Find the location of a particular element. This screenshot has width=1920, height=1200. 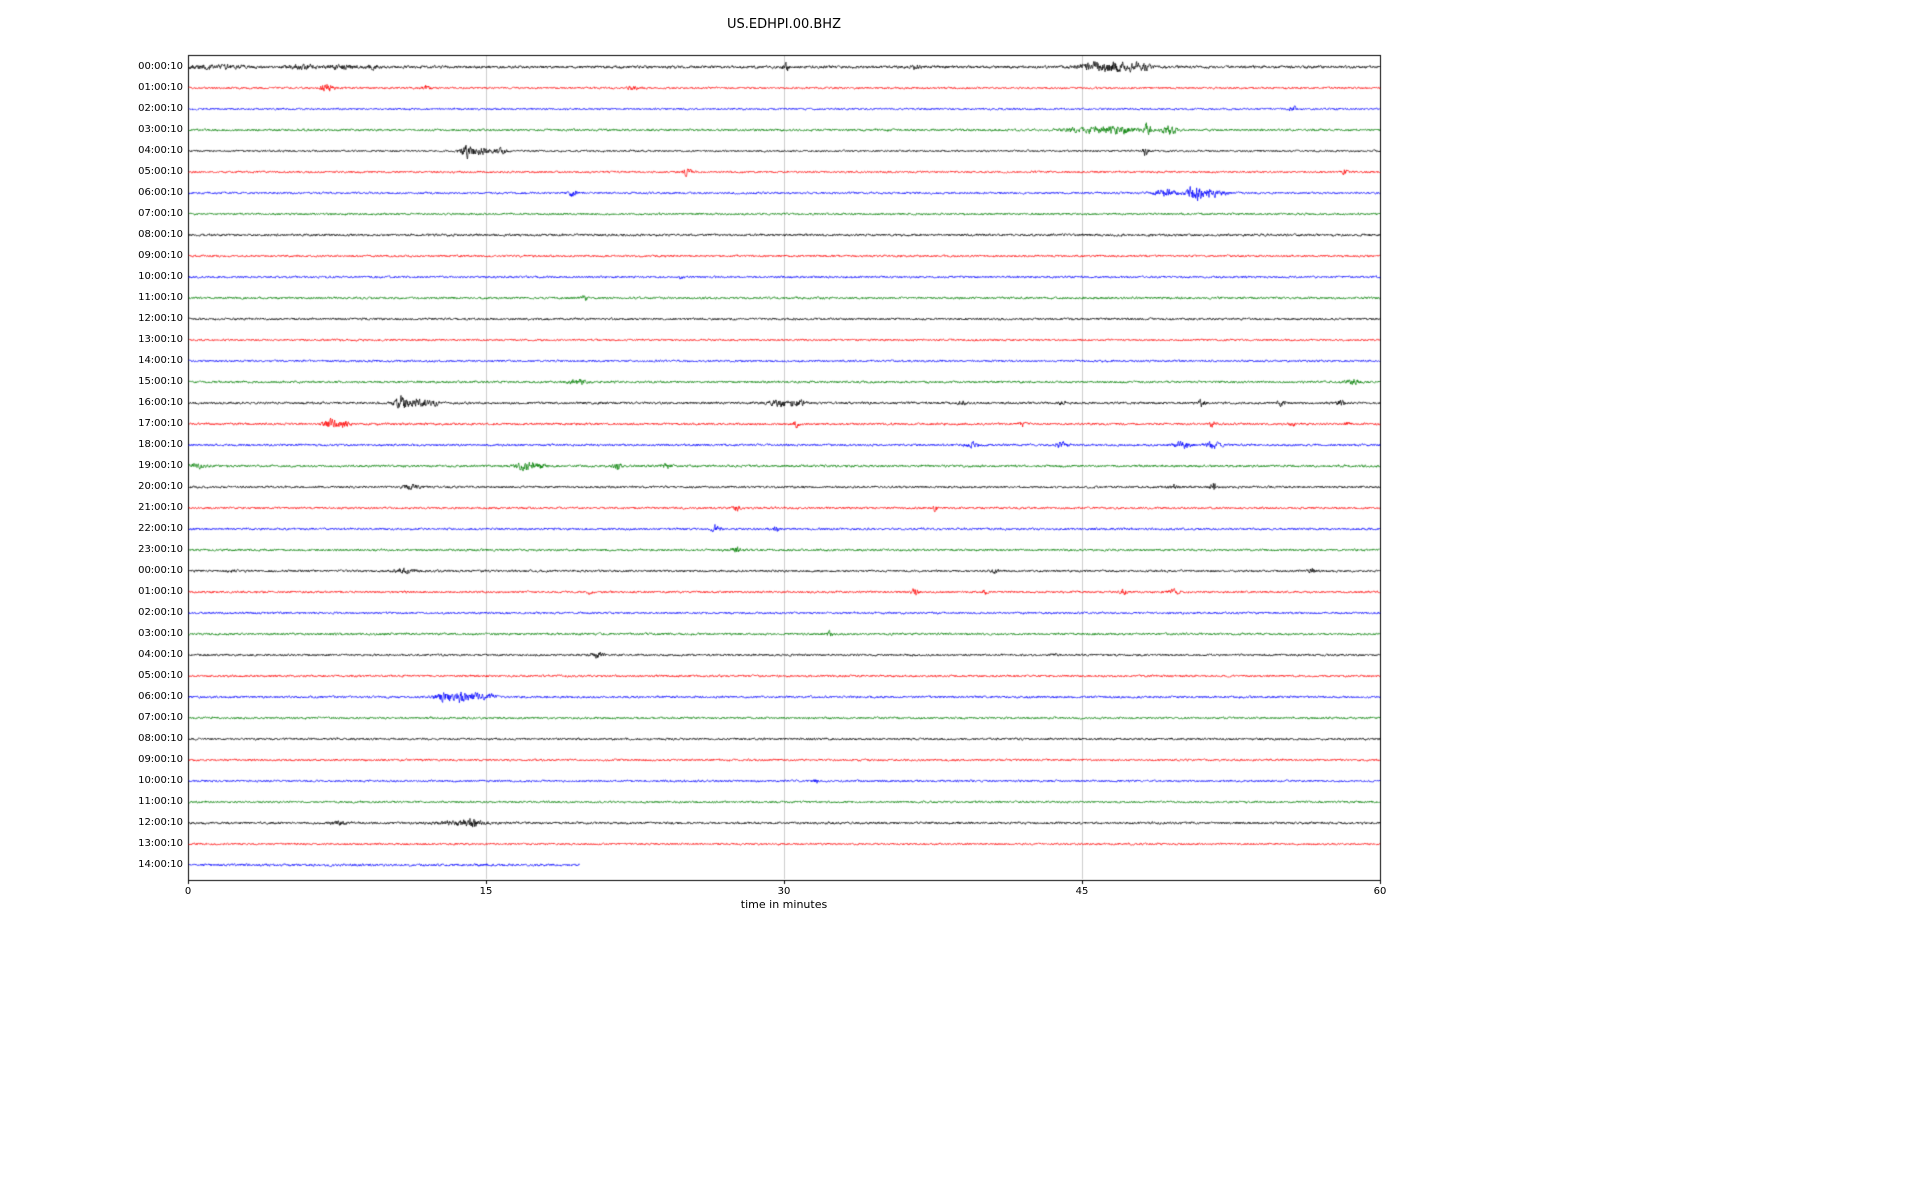

plot-title: US.EDHPI.00.BHZ is located at coordinates (784, 24).